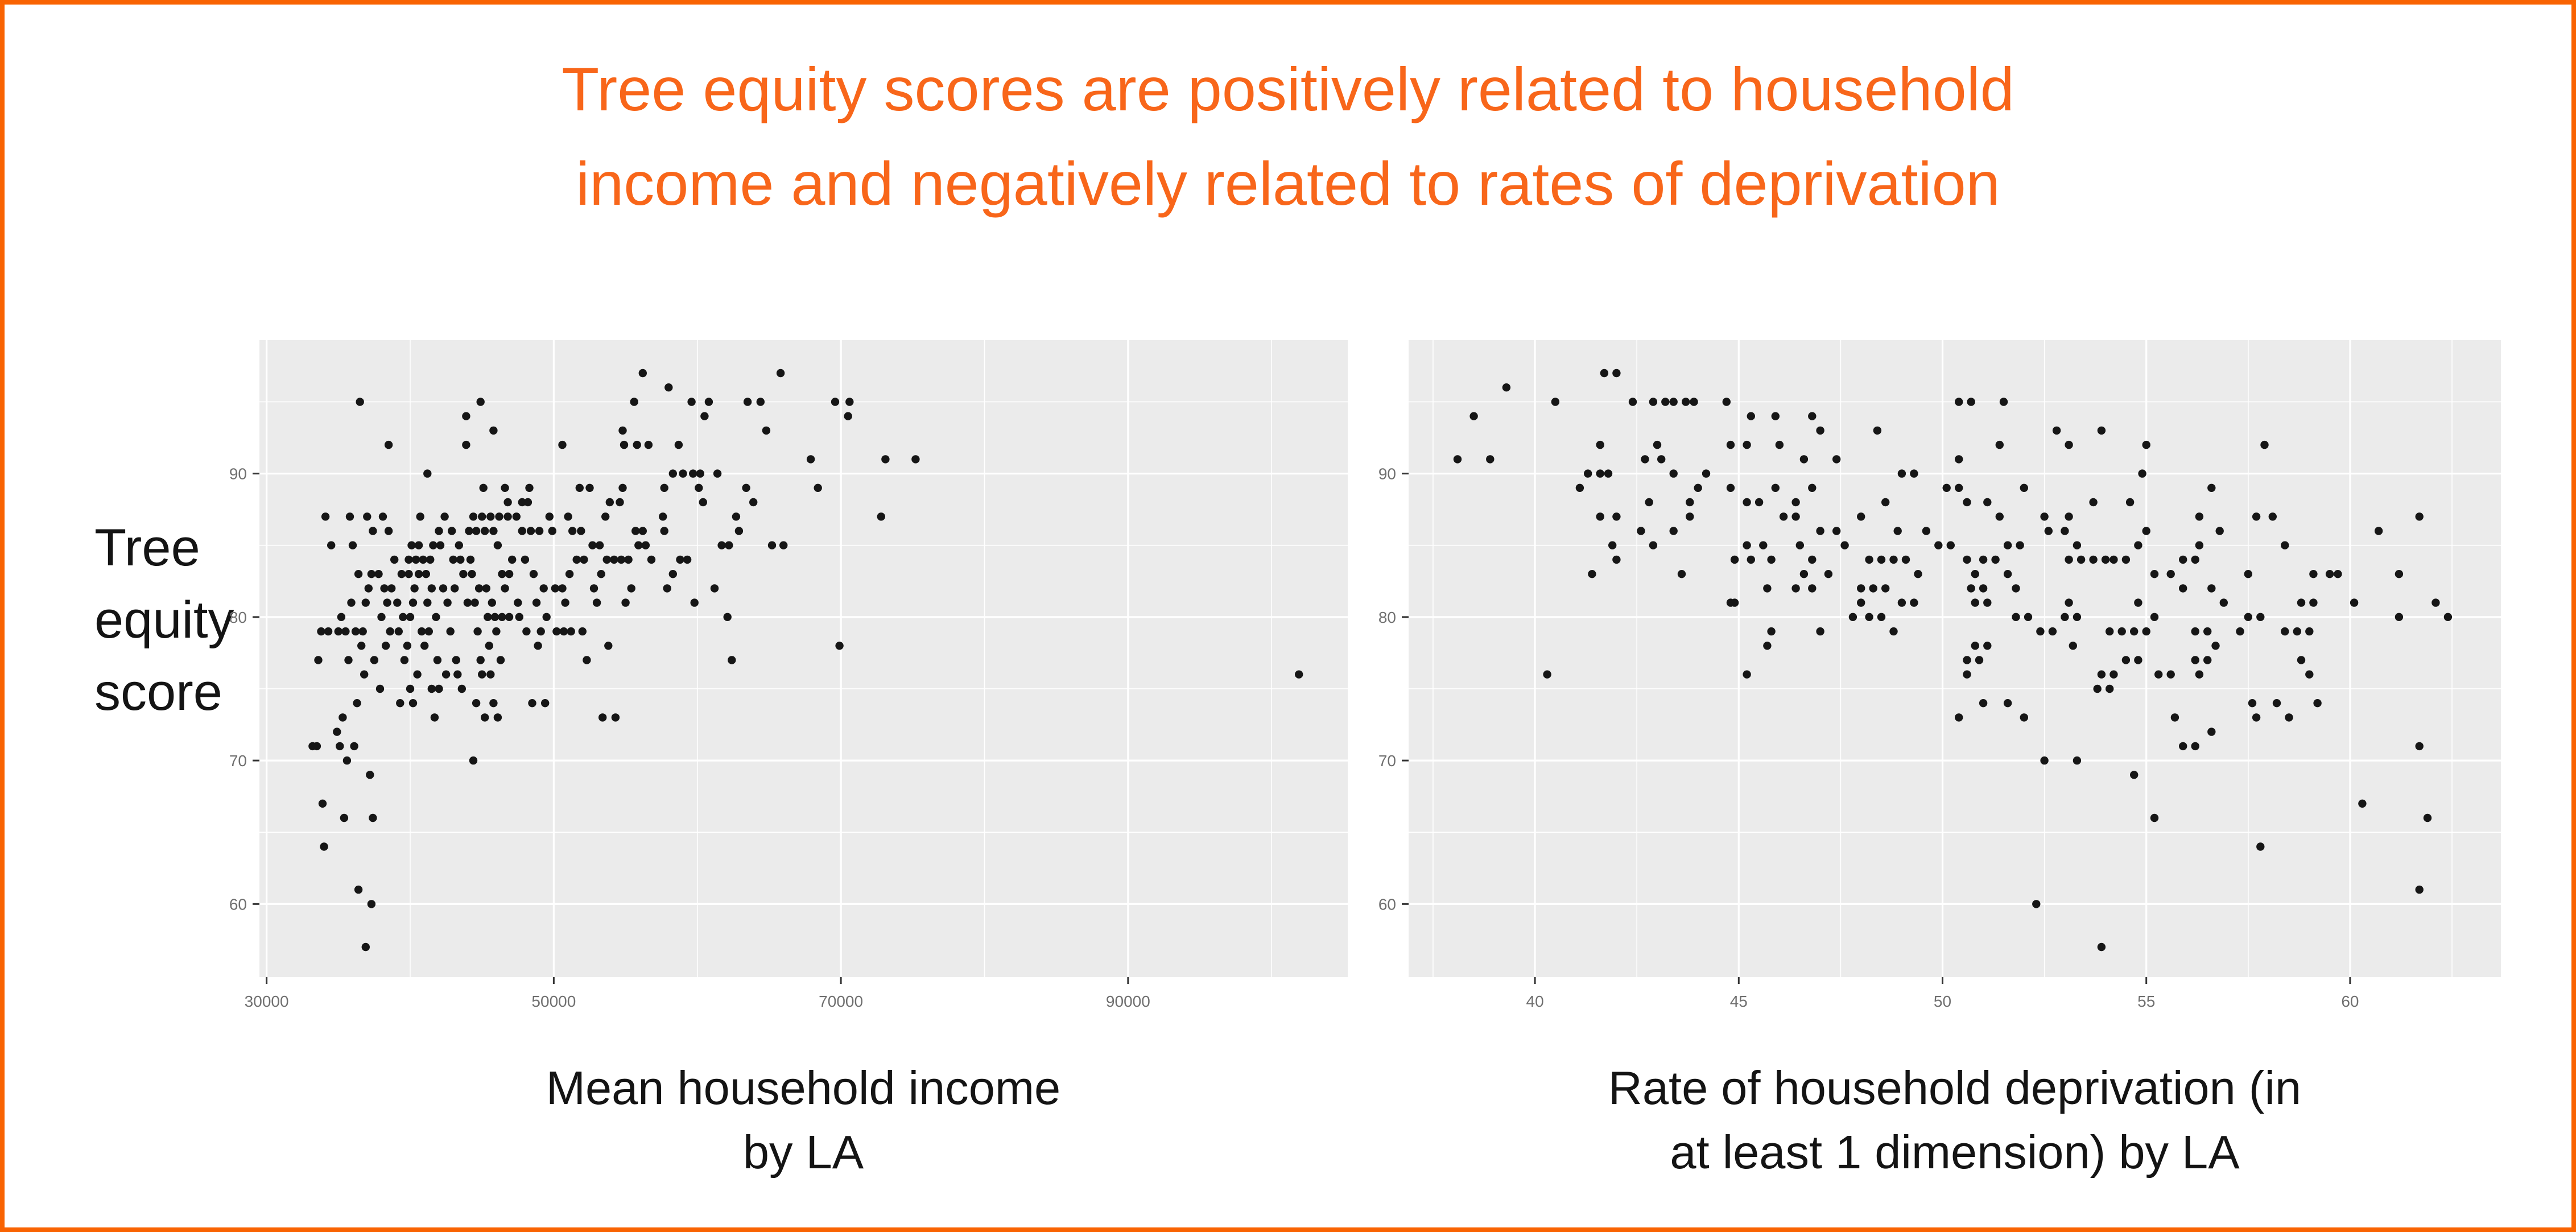 The height and width of the screenshot is (1232, 2576). I want to click on x-axis-label-income: Mean household income by LA, so click(803, 1120).